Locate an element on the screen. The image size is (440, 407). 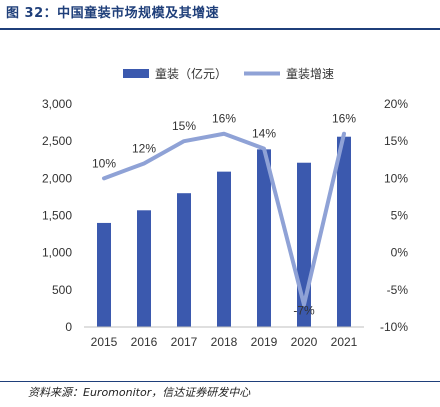
left-y-axis: 0 500 1,000 1,500 2,000 2,500 3,000 is located at coordinates (57, 215).